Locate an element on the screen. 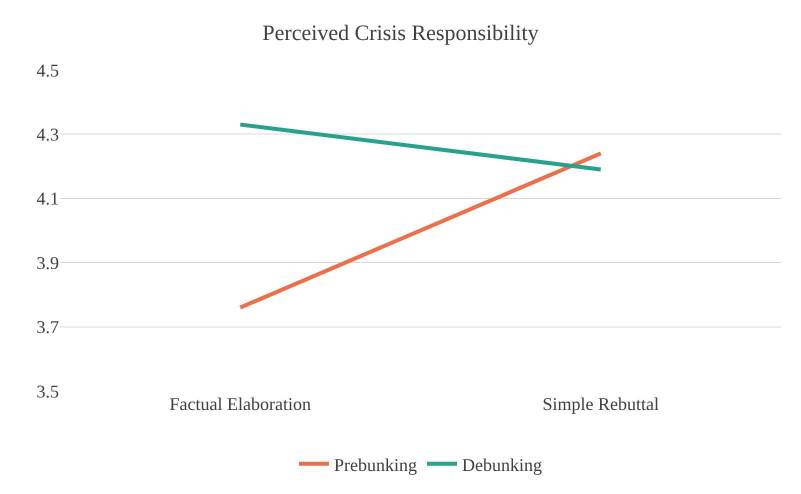 This screenshot has width=801, height=494. chart-title: Perceived Crisis Responsibility is located at coordinates (400, 33).